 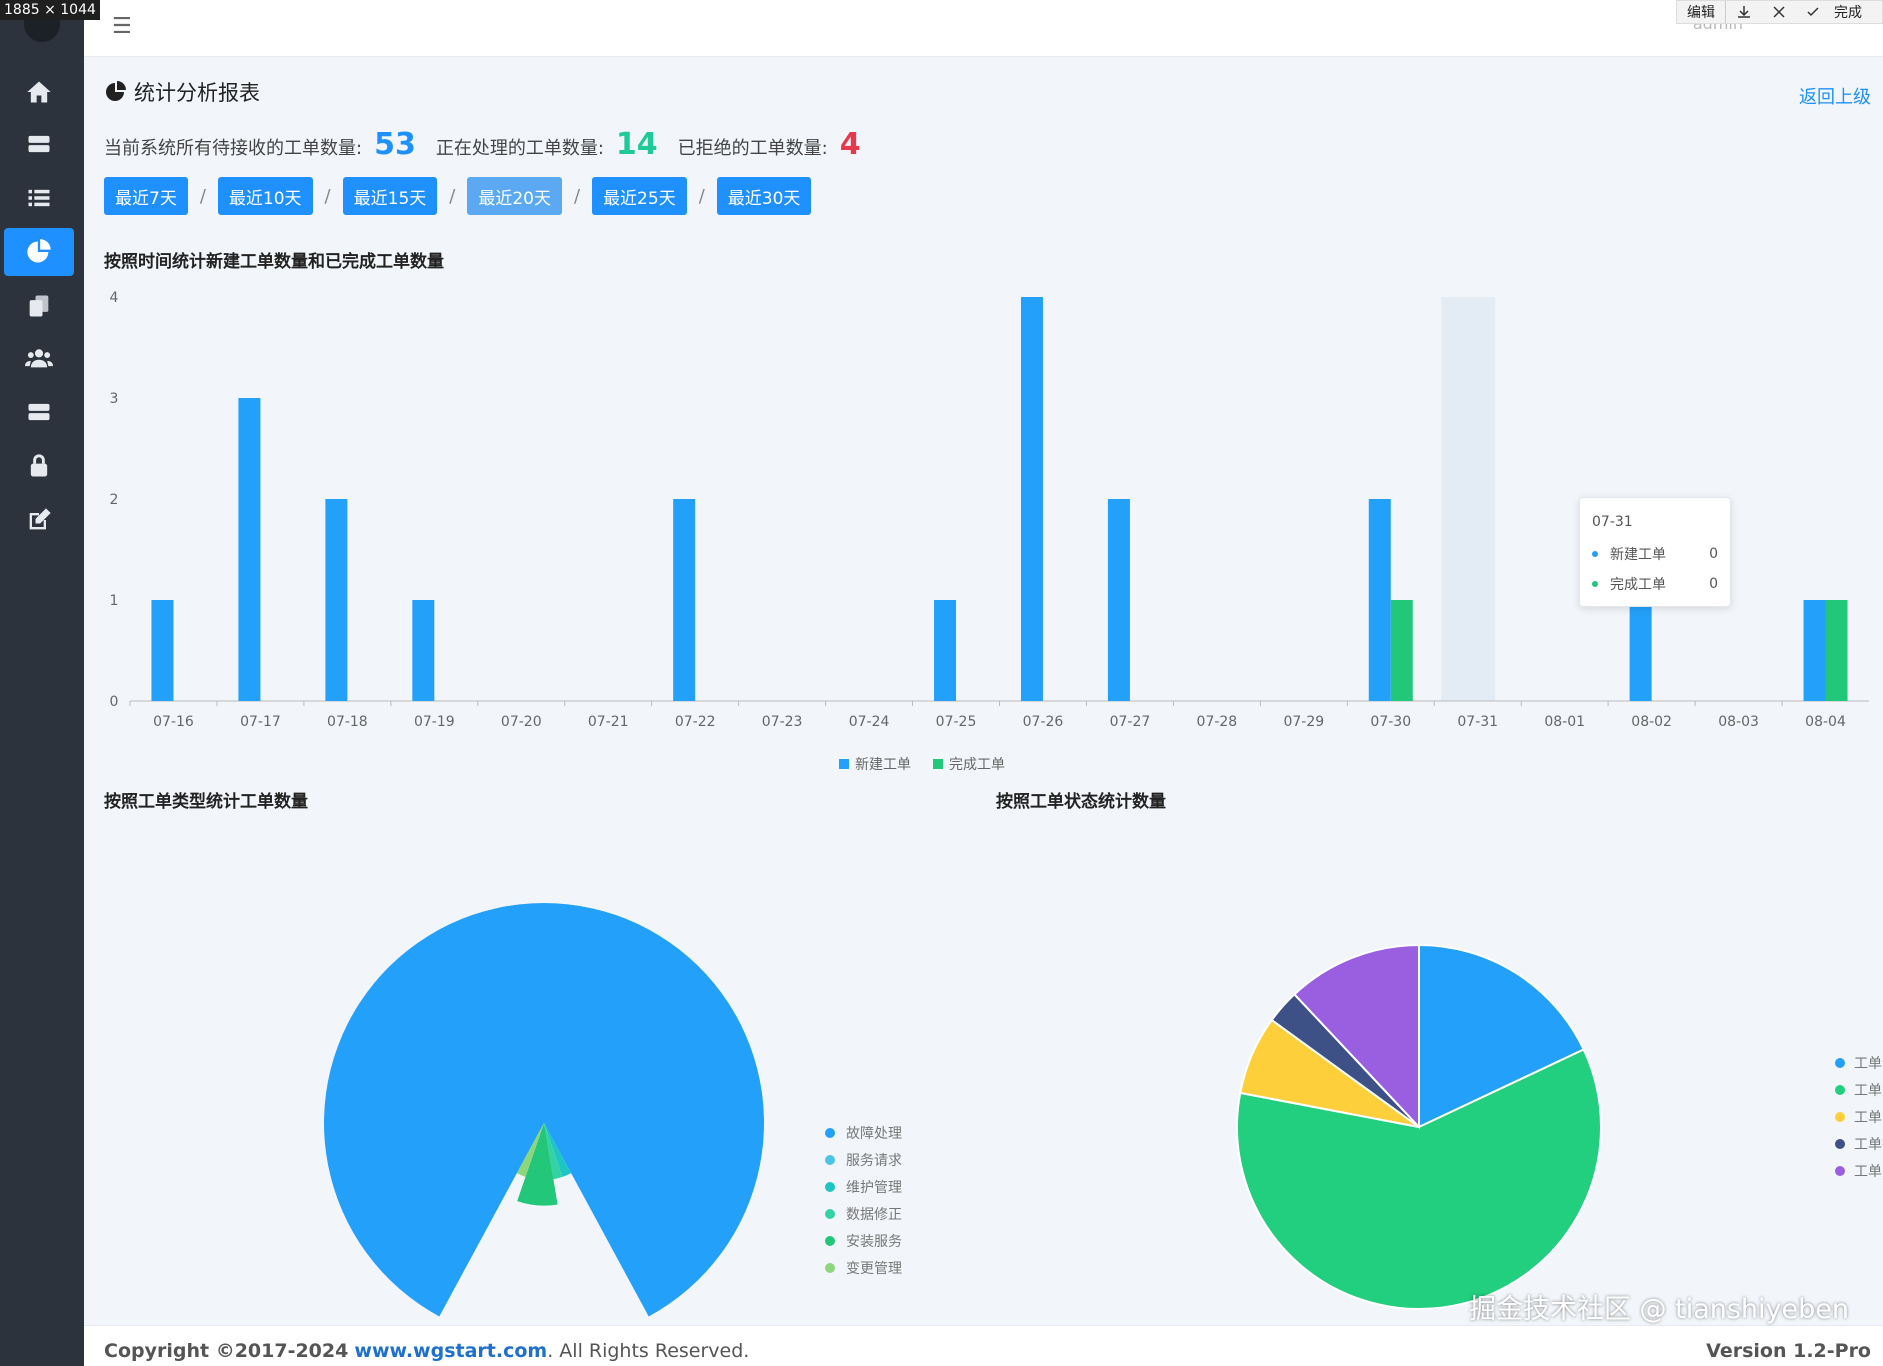 I want to click on legend-label: 工单关闭次数, so click(x=1868, y=1118).